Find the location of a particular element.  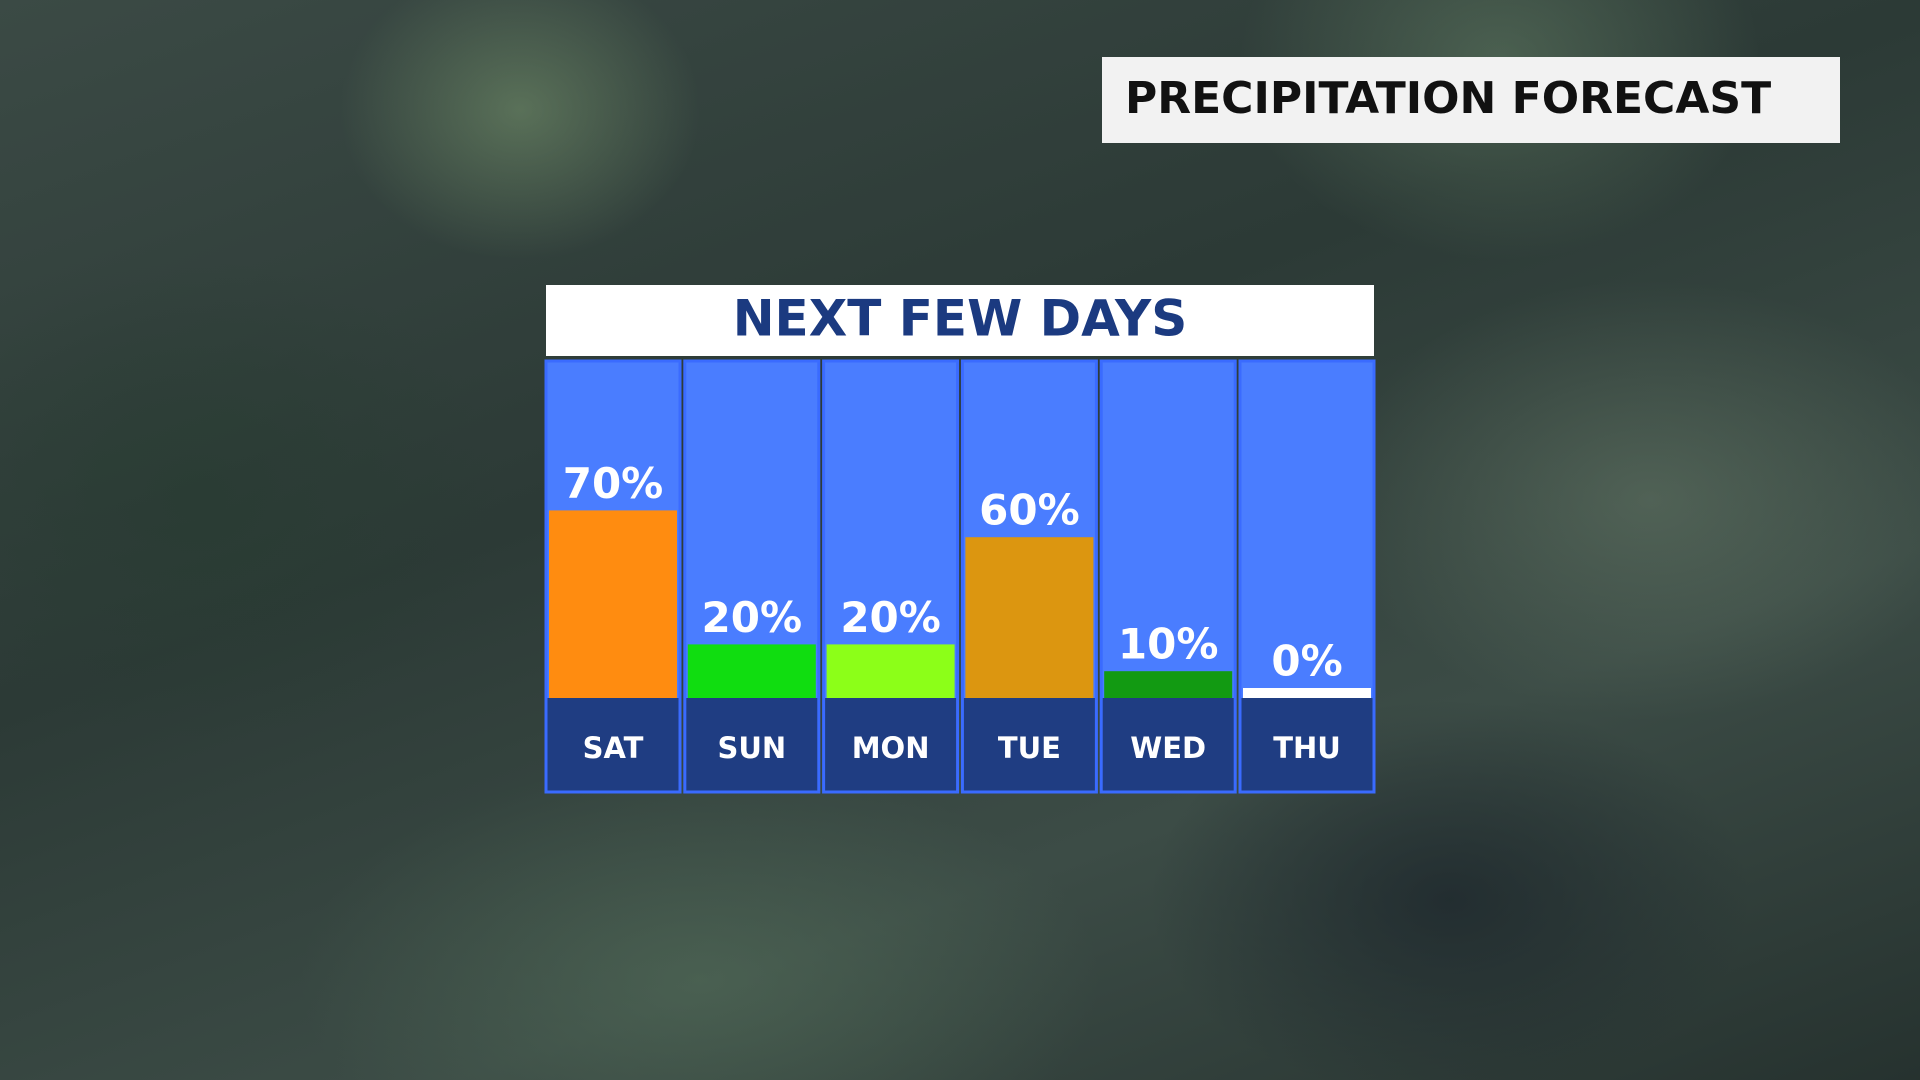

chart-title-box is located at coordinates (960, 320).